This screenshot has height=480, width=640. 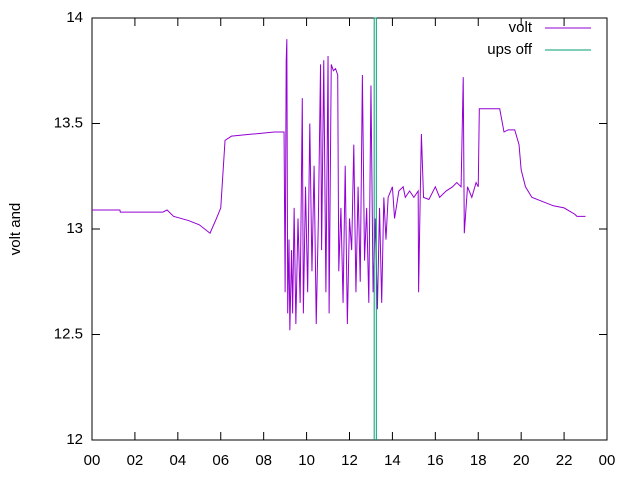 What do you see at coordinates (135, 460) in the screenshot?
I see `x-tick-label: 02` at bounding box center [135, 460].